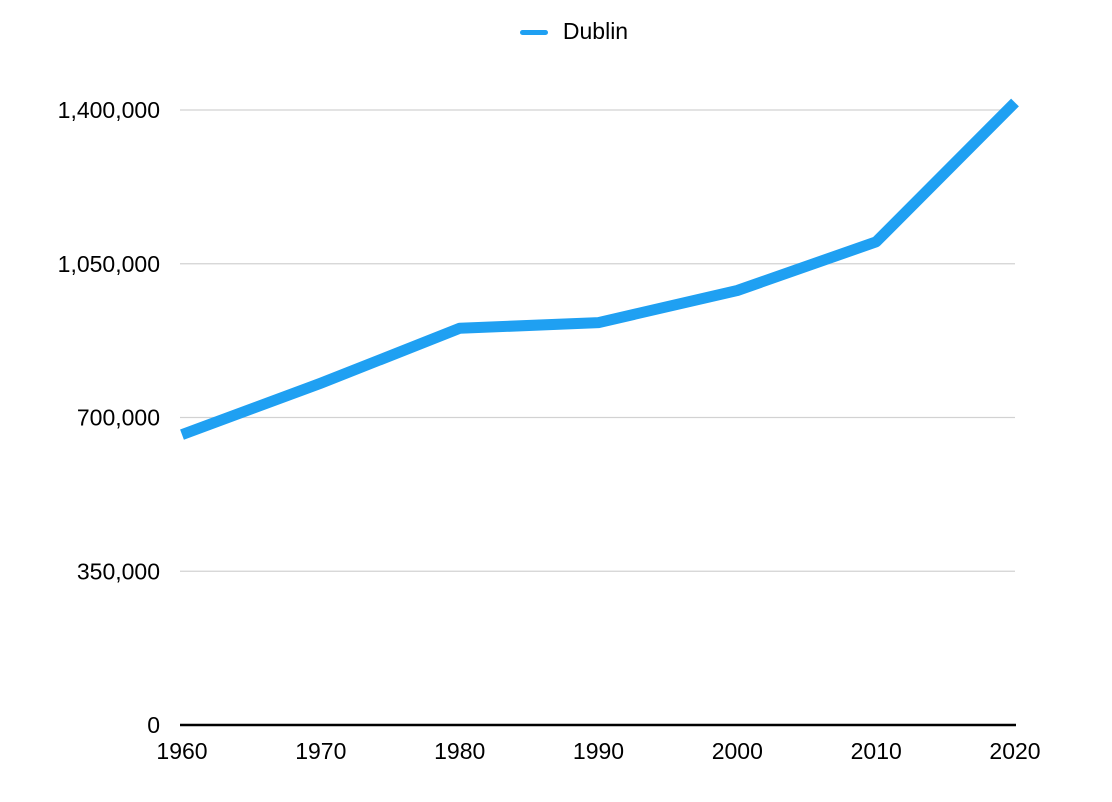 The image size is (1112, 802). I want to click on x-axis-tick-label: 1970, so click(320, 751).